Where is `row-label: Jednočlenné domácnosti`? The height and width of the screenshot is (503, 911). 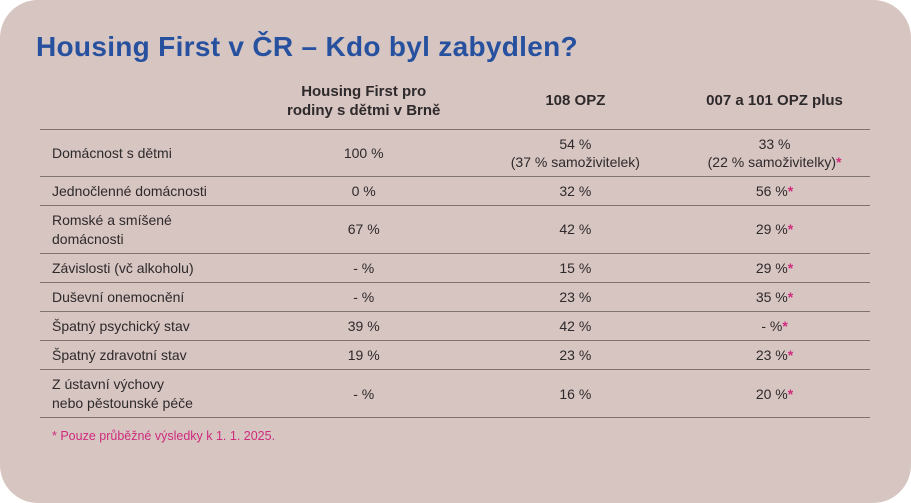
row-label: Jednočlenné domácnosti is located at coordinates (129, 191).